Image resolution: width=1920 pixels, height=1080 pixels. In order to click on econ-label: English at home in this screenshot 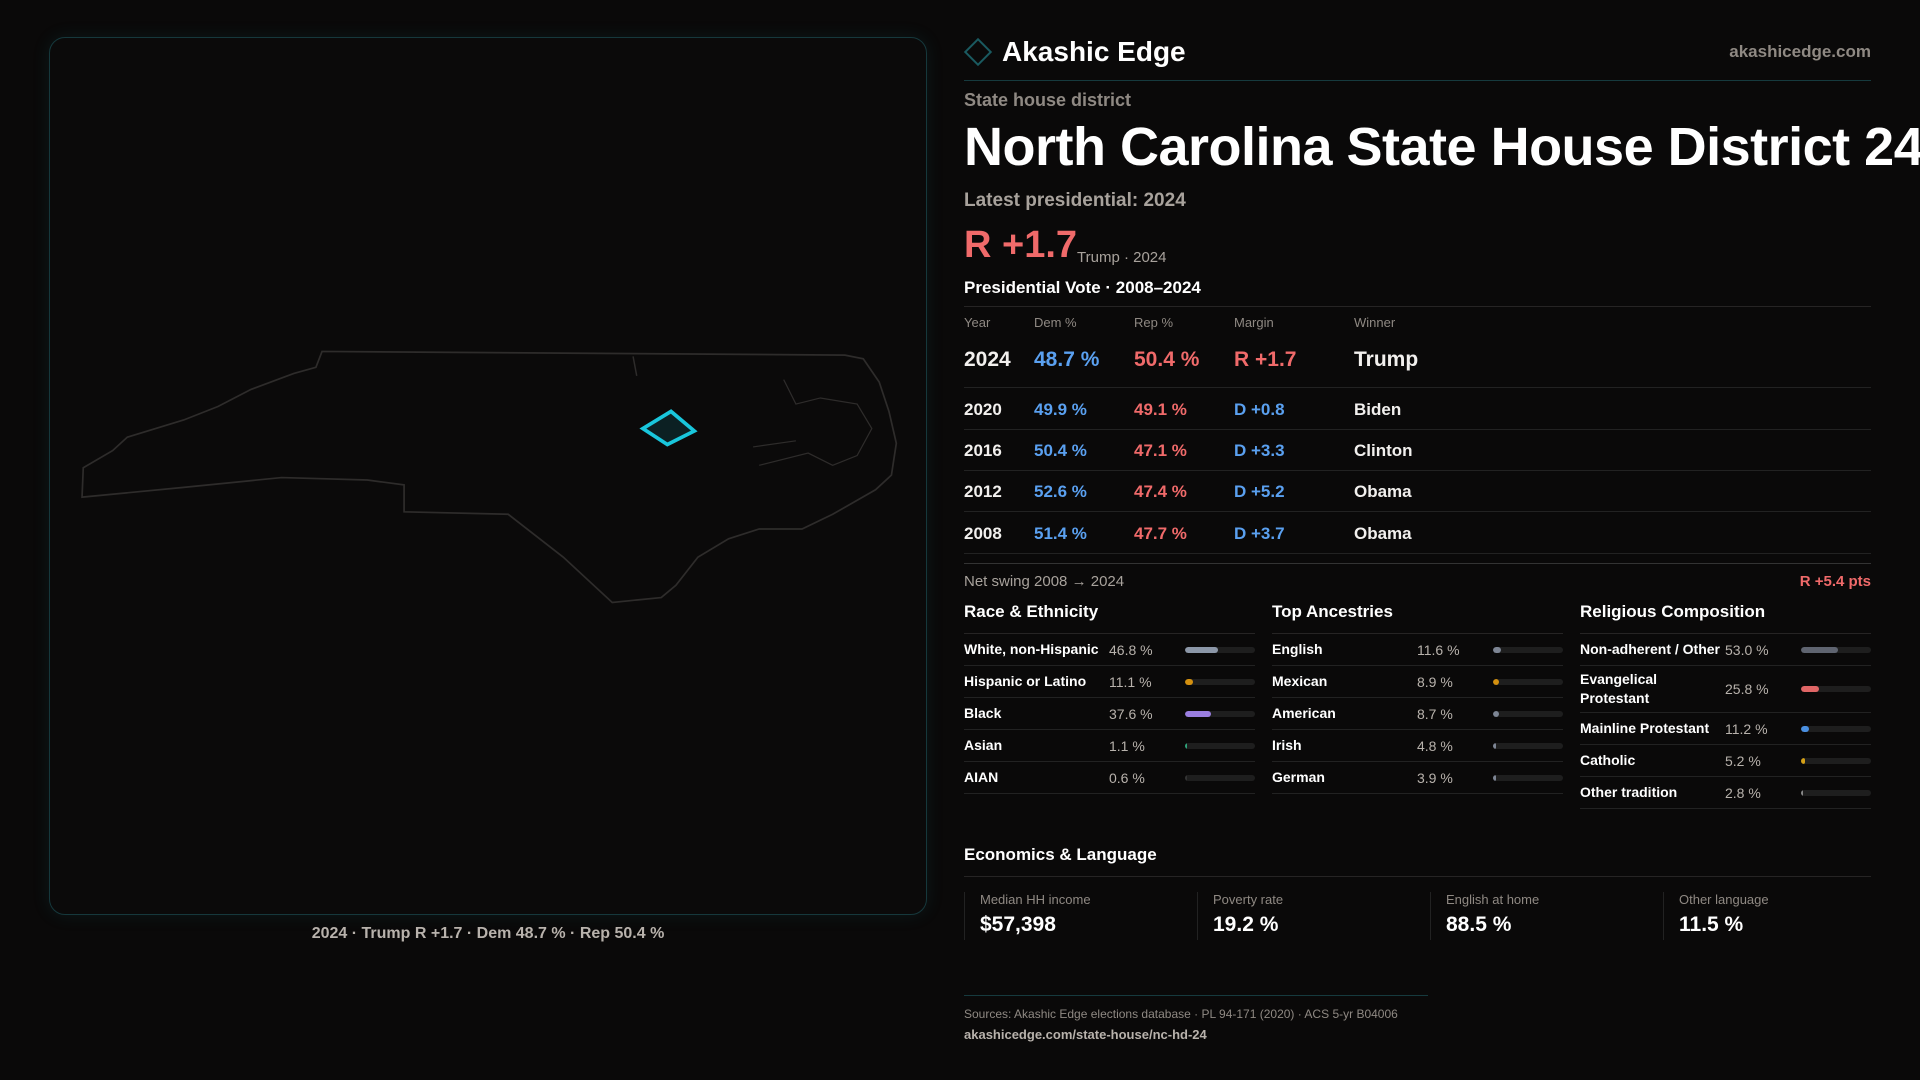, I will do `click(1493, 899)`.